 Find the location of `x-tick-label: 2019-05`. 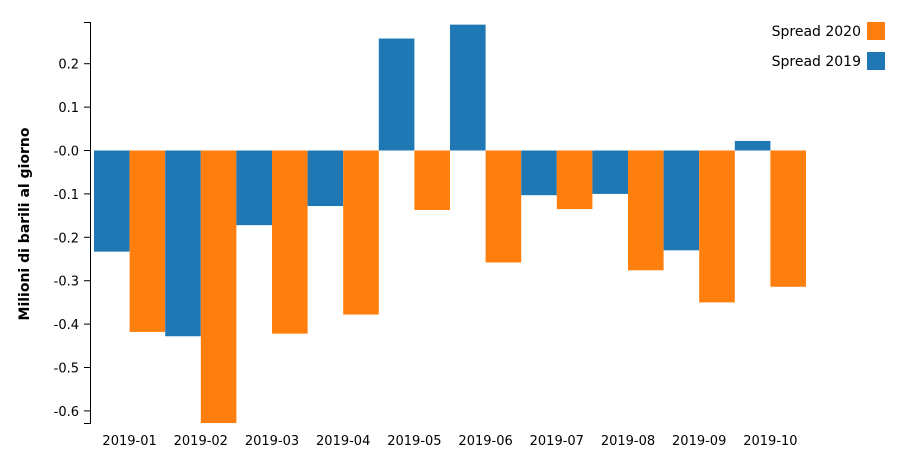

x-tick-label: 2019-05 is located at coordinates (414, 441).